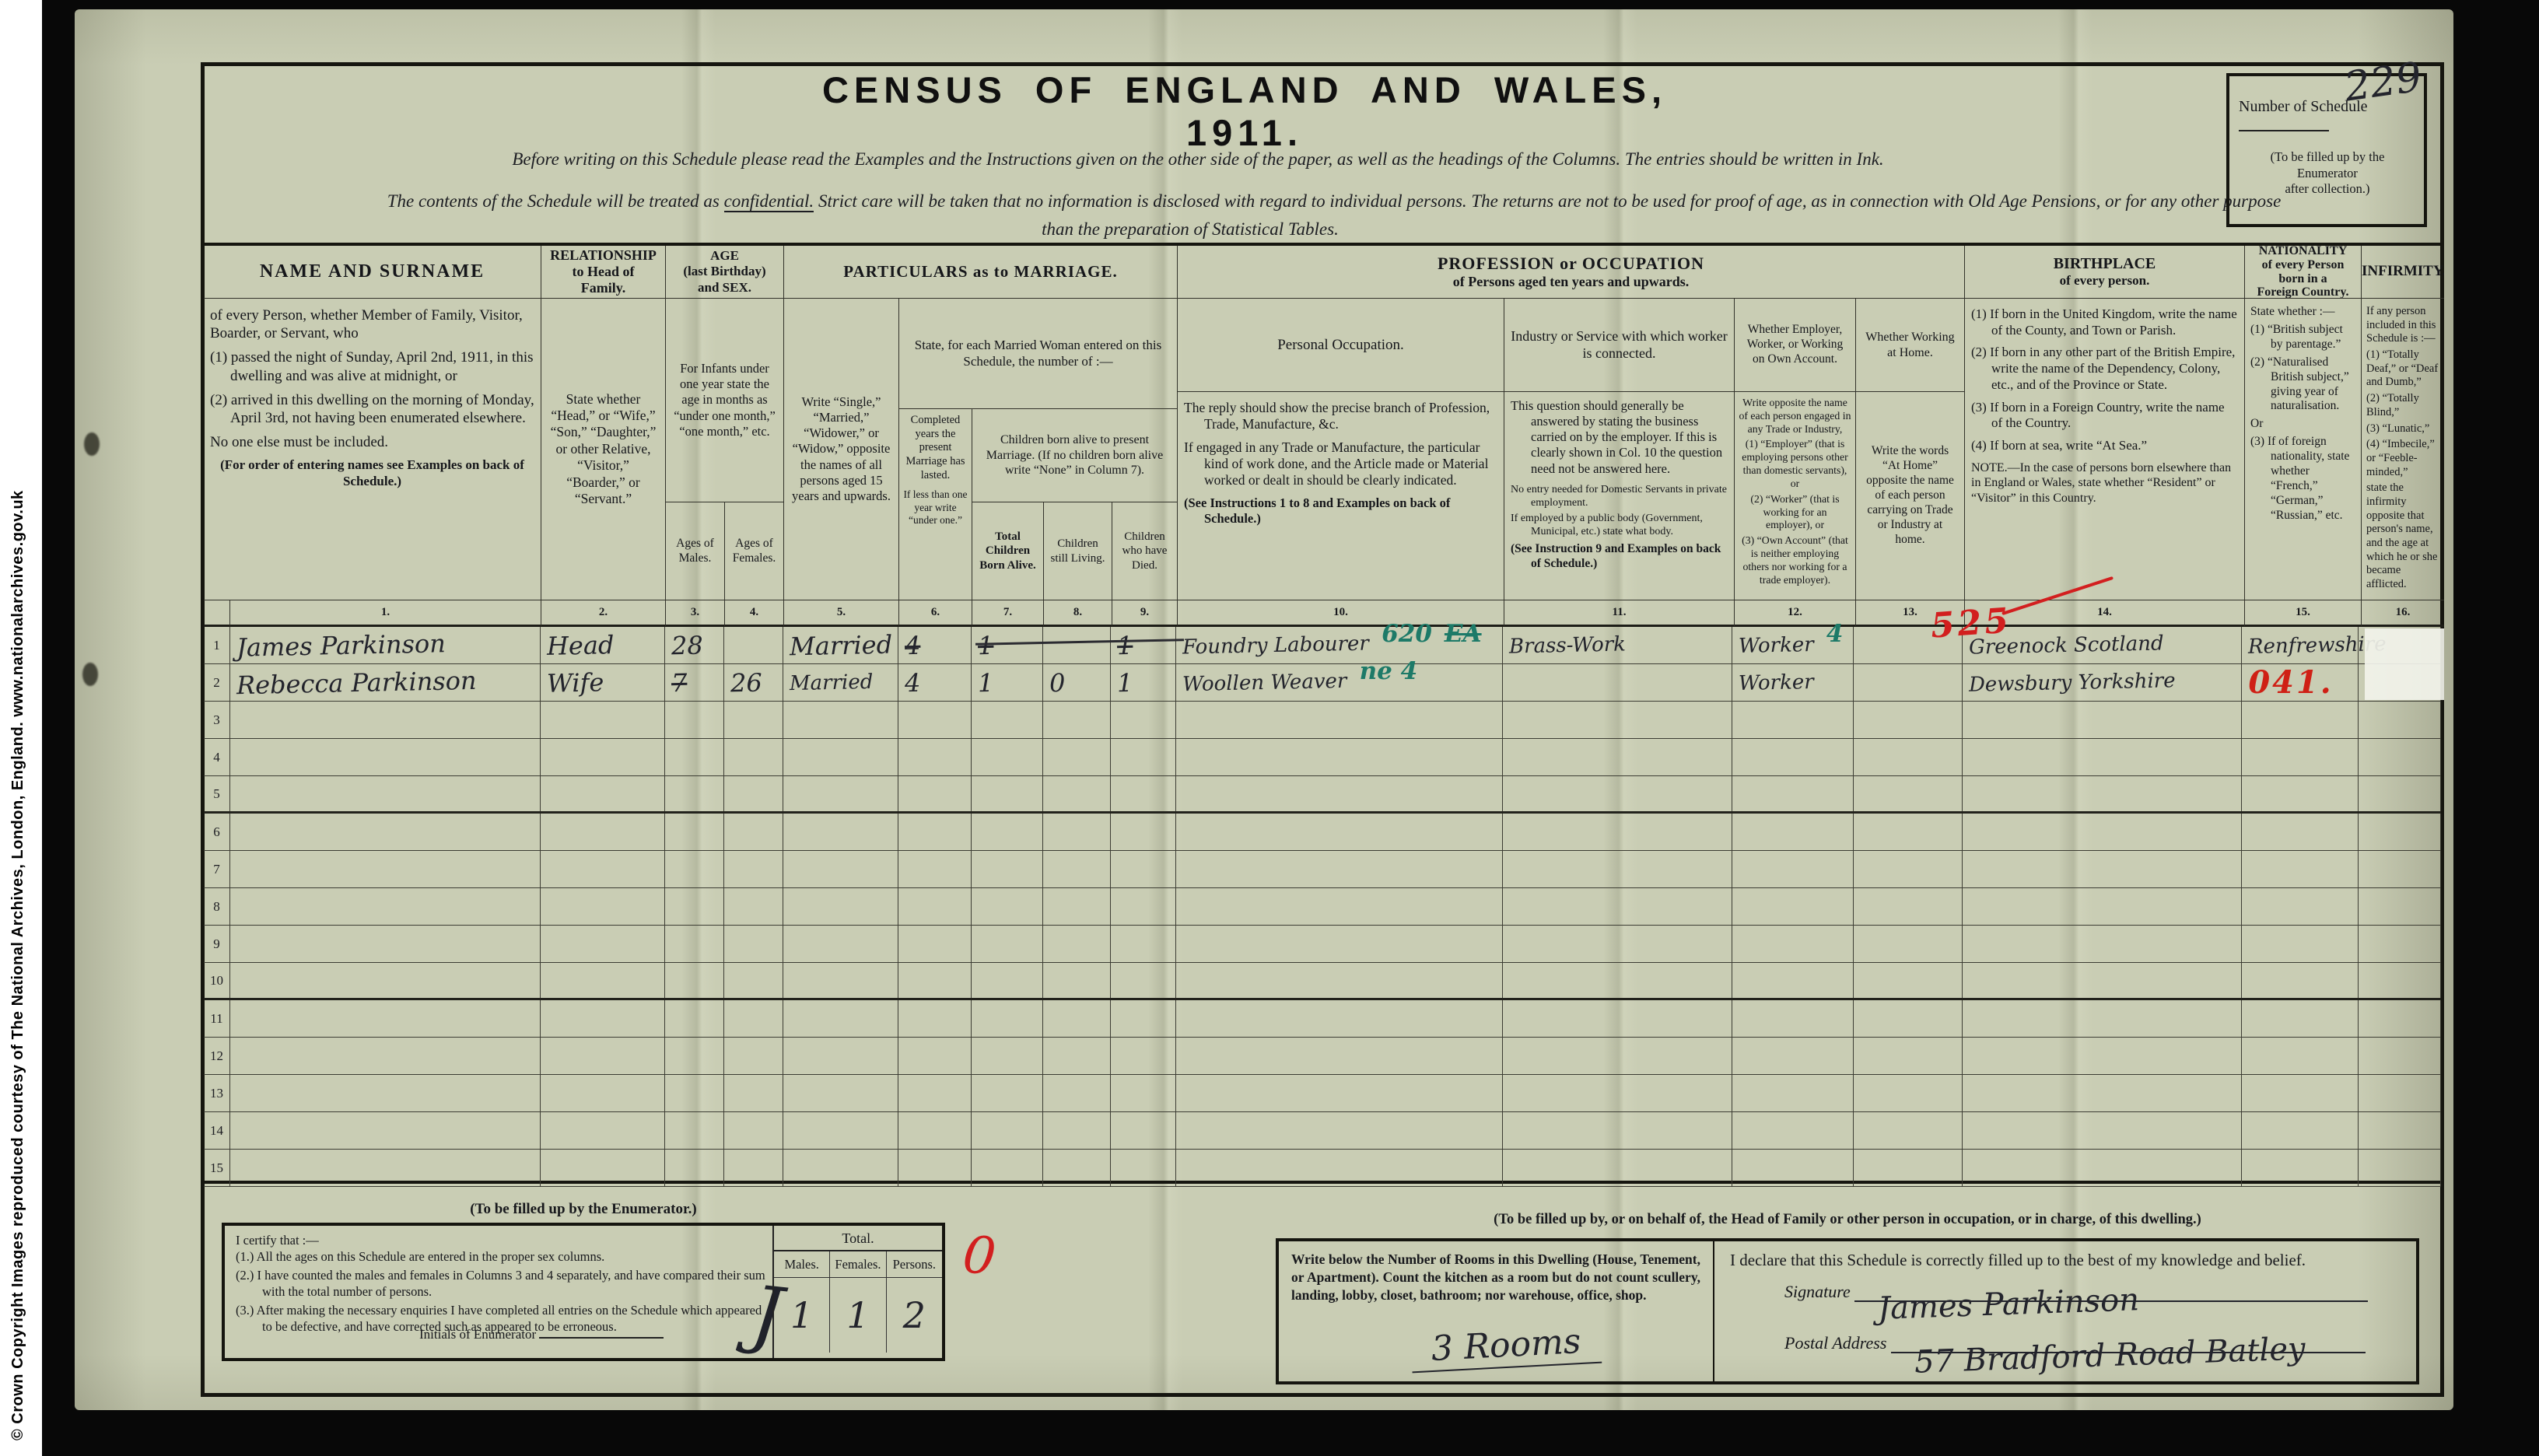 This screenshot has width=2539, height=1456. What do you see at coordinates (2105, 273) in the screenshot?
I see `col-header-birthplace: BIRTHPLACE of every person.` at bounding box center [2105, 273].